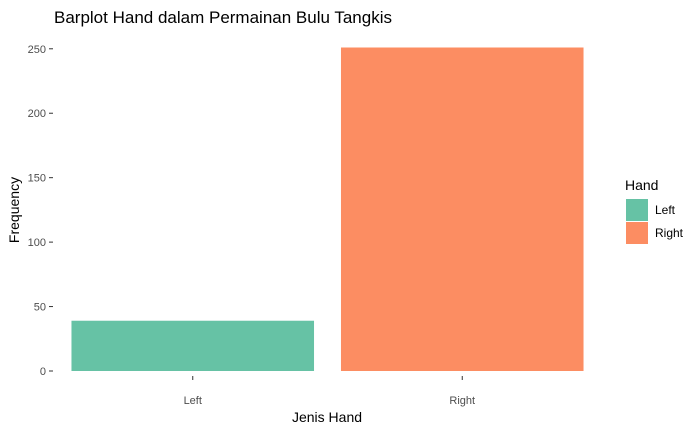  What do you see at coordinates (329, 391) in the screenshot?
I see `x-axis: Left Right` at bounding box center [329, 391].